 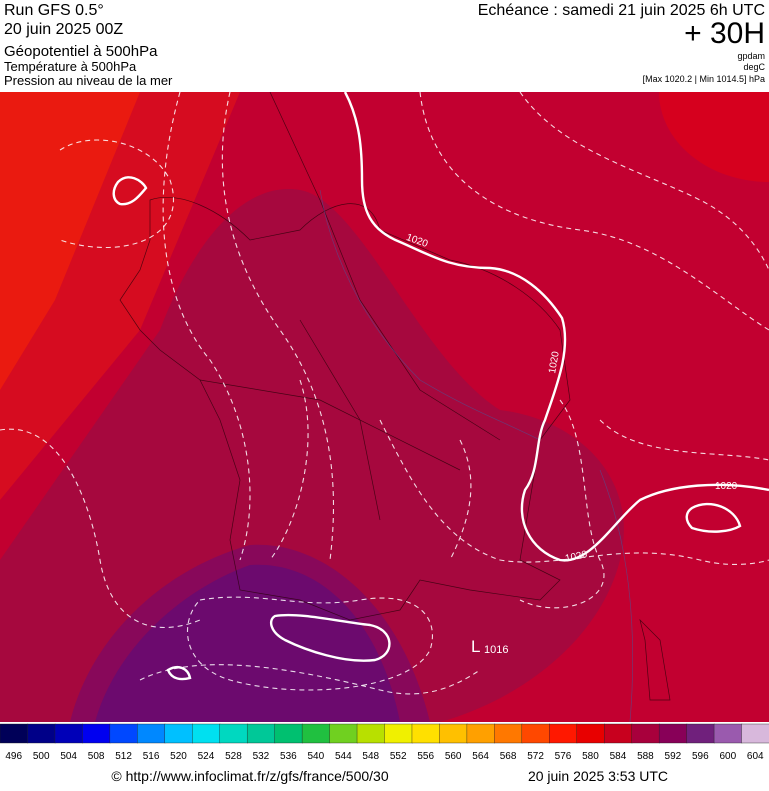 What do you see at coordinates (563, 756) in the screenshot?
I see `scale-label: 576` at bounding box center [563, 756].